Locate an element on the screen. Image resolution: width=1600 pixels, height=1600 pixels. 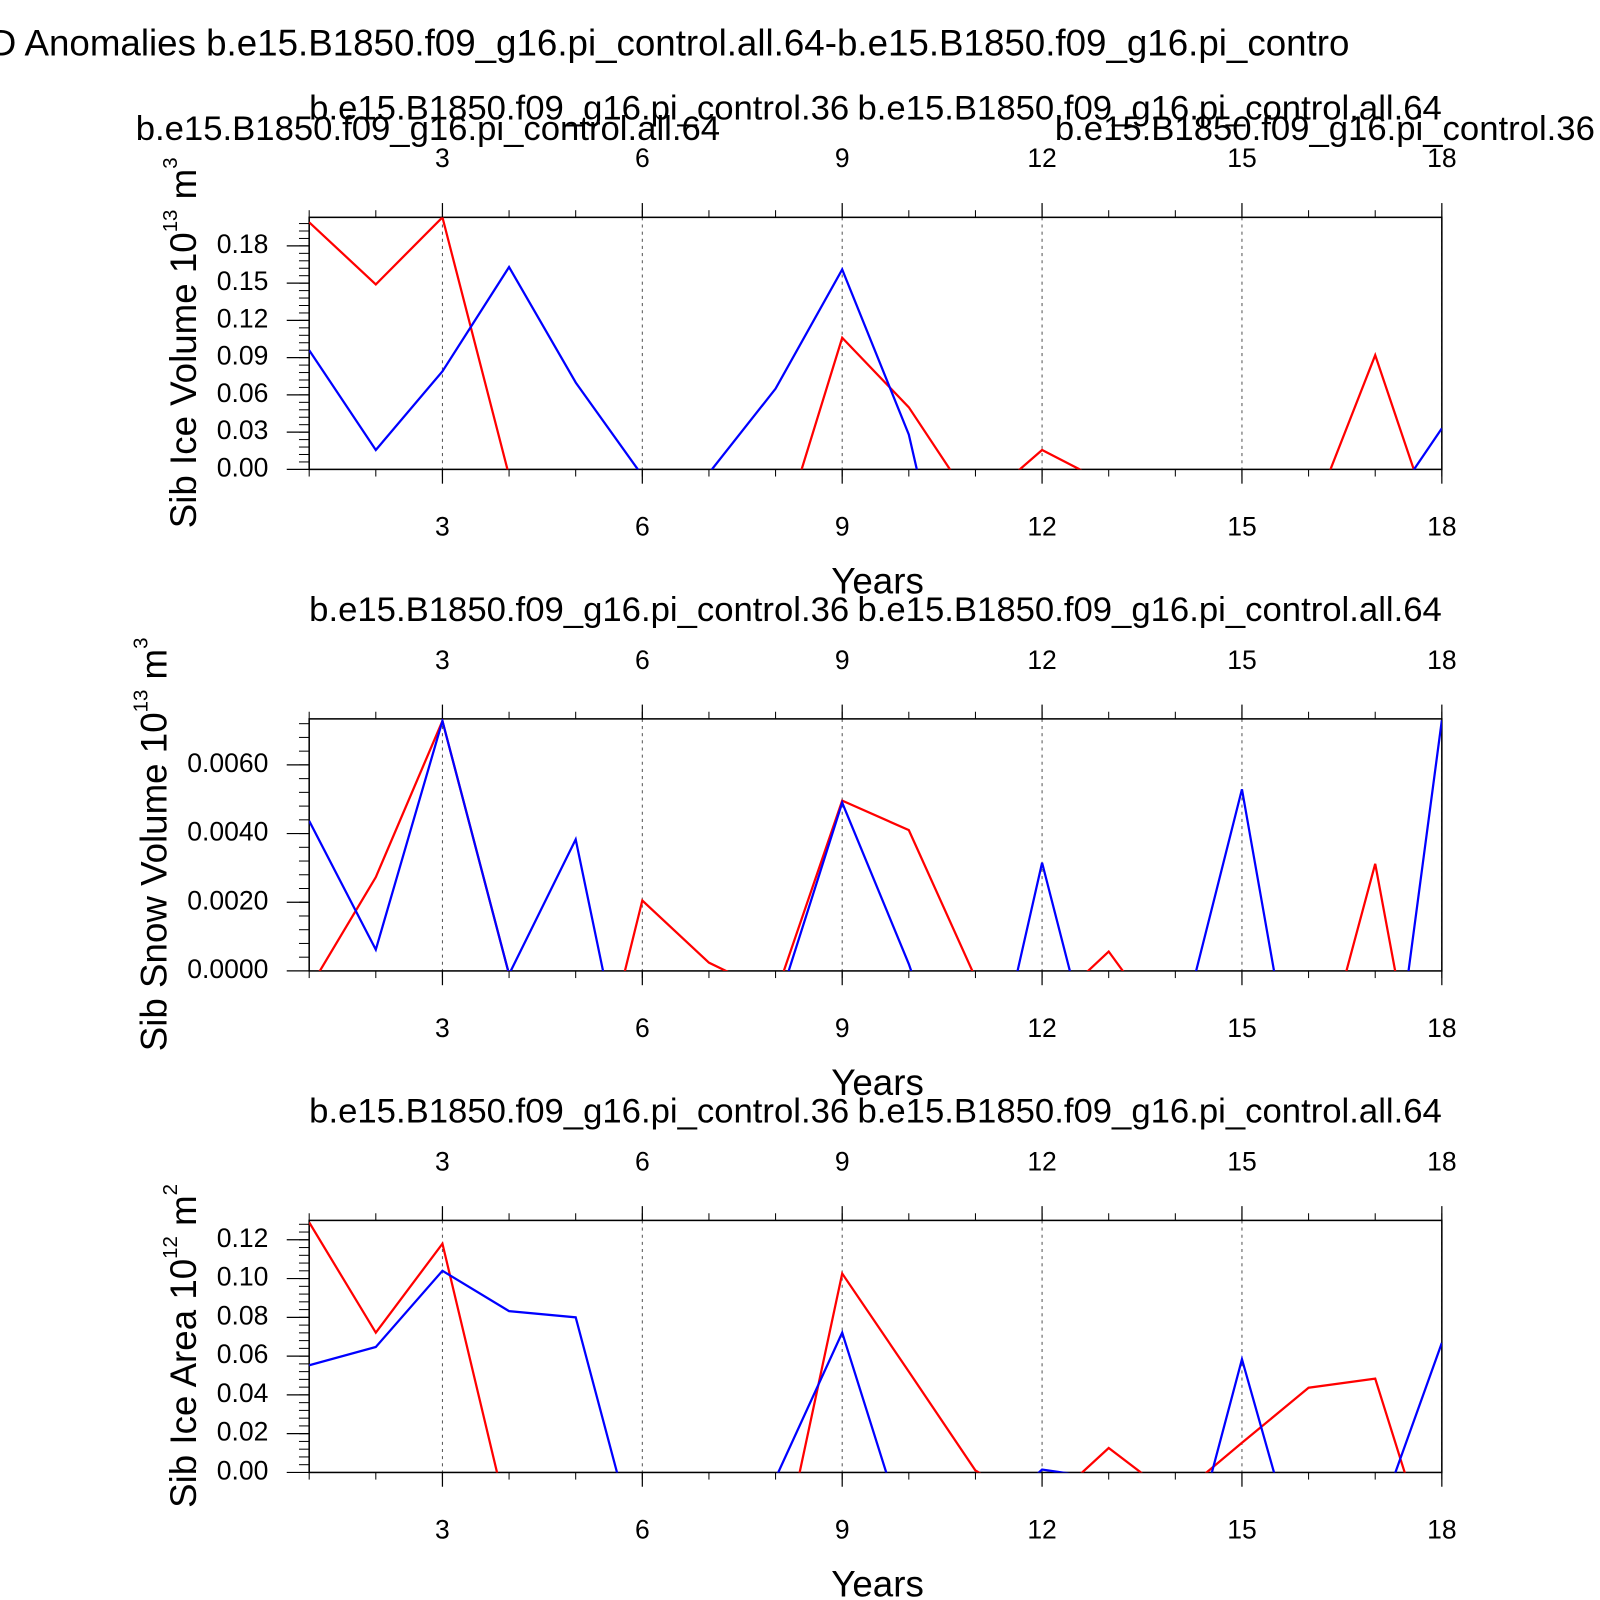
y-axis-label-part: Sib Snow Volume 10 is located at coordinates (153, 881).